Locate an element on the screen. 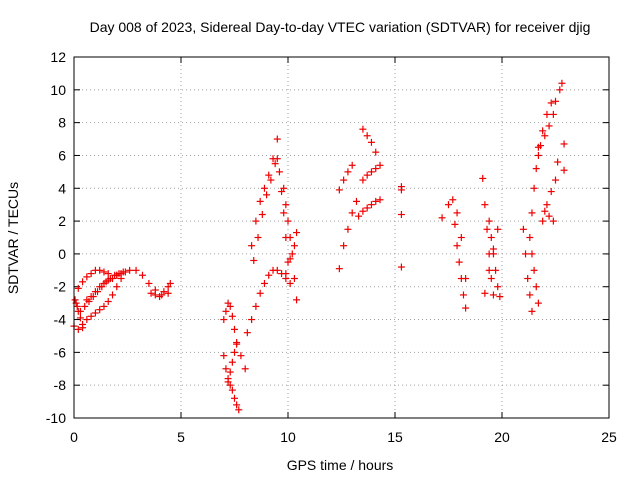  y-tick-label: 6 is located at coordinates (62, 155).